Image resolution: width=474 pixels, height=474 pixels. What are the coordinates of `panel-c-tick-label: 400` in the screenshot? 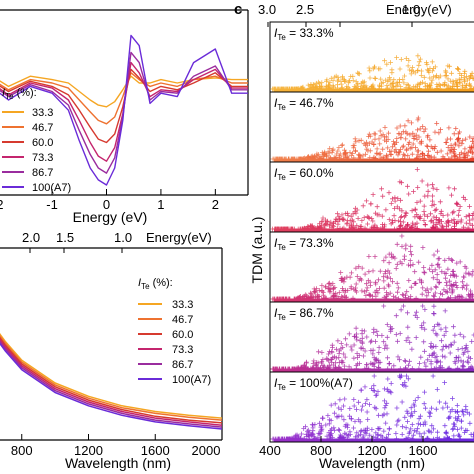 It's located at (270, 450).